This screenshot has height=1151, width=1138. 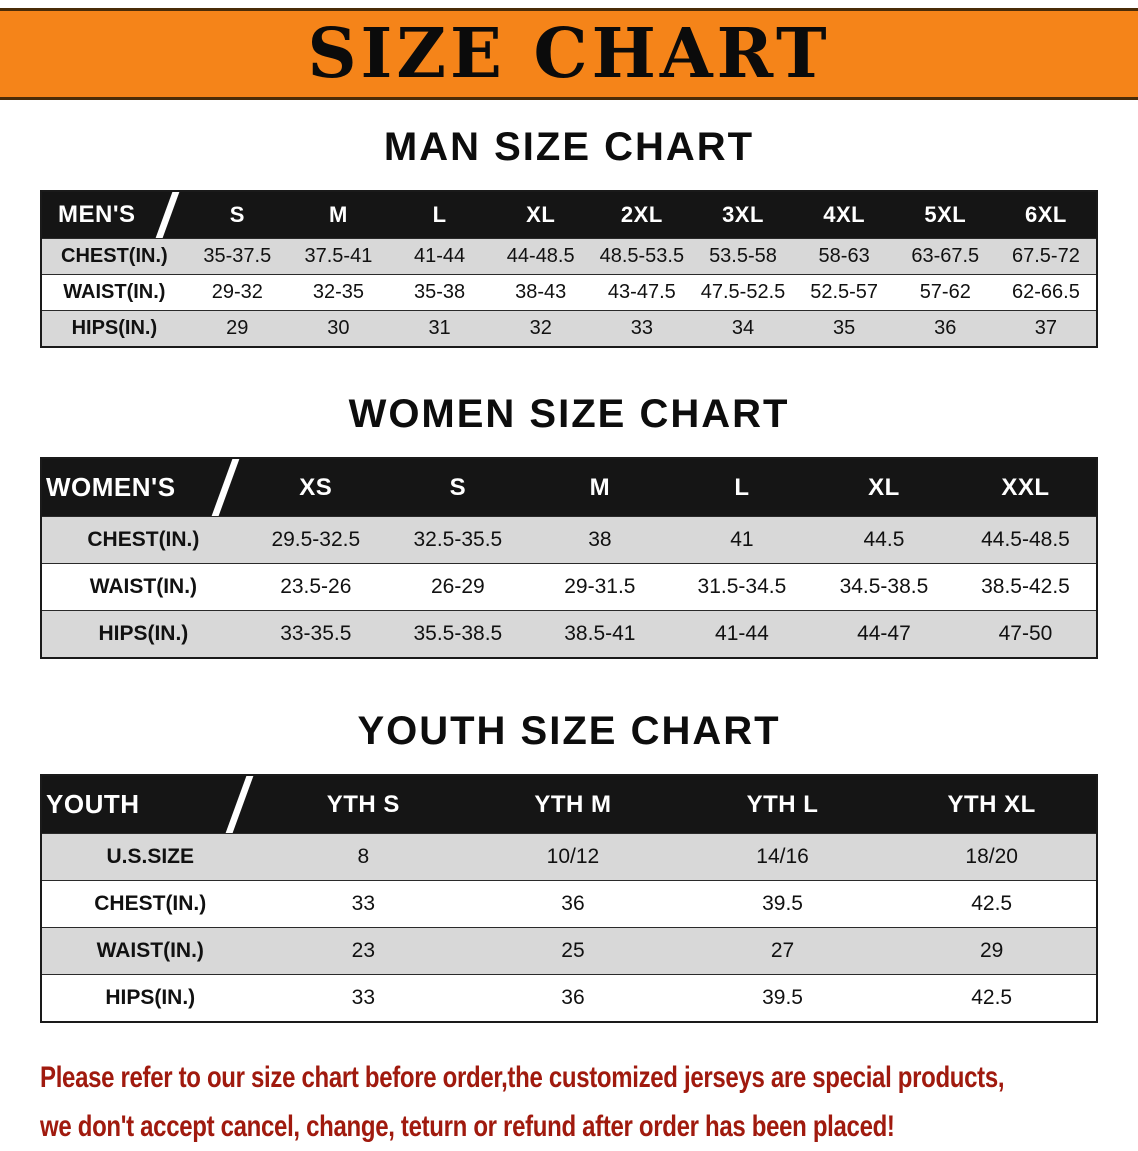 I want to click on men-corner-label: MEN'S, so click(x=114, y=215).